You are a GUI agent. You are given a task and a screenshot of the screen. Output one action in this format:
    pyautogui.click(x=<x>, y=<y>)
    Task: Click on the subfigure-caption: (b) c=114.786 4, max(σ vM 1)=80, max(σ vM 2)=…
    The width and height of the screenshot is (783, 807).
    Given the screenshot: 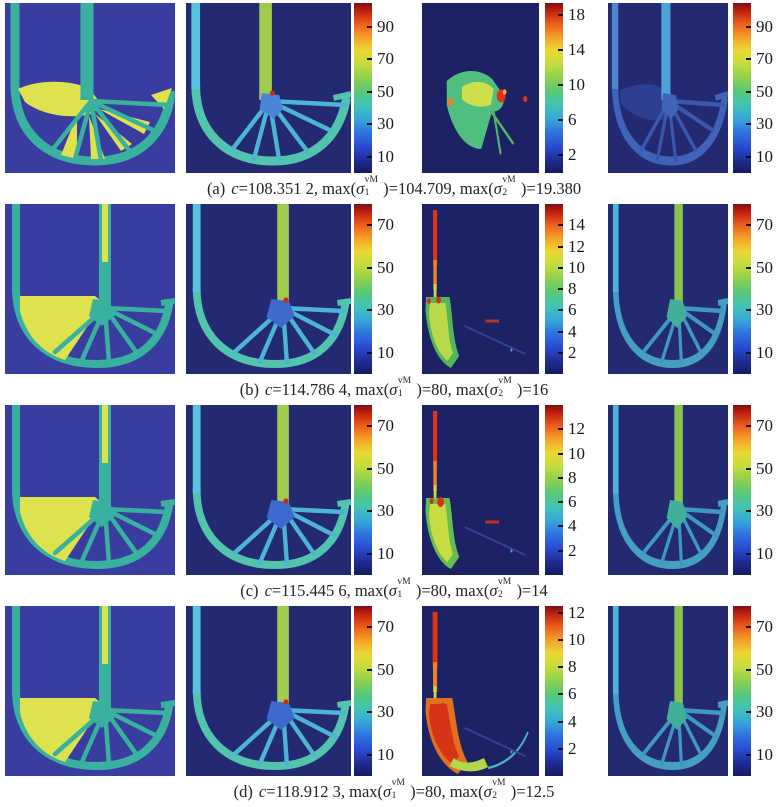 What is the action you would take?
    pyautogui.click(x=394, y=388)
    